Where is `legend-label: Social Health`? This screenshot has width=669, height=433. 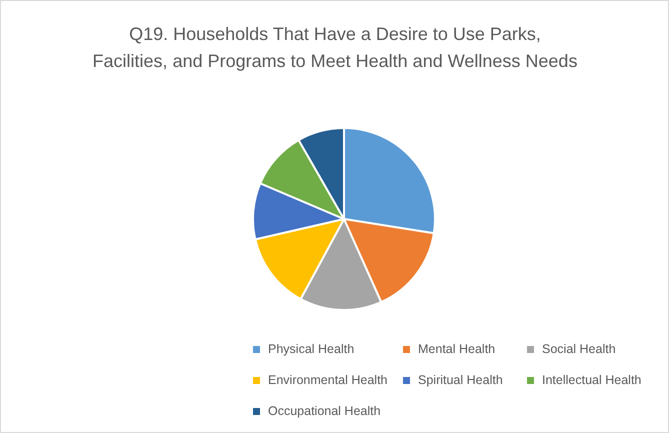 legend-label: Social Health is located at coordinates (579, 349).